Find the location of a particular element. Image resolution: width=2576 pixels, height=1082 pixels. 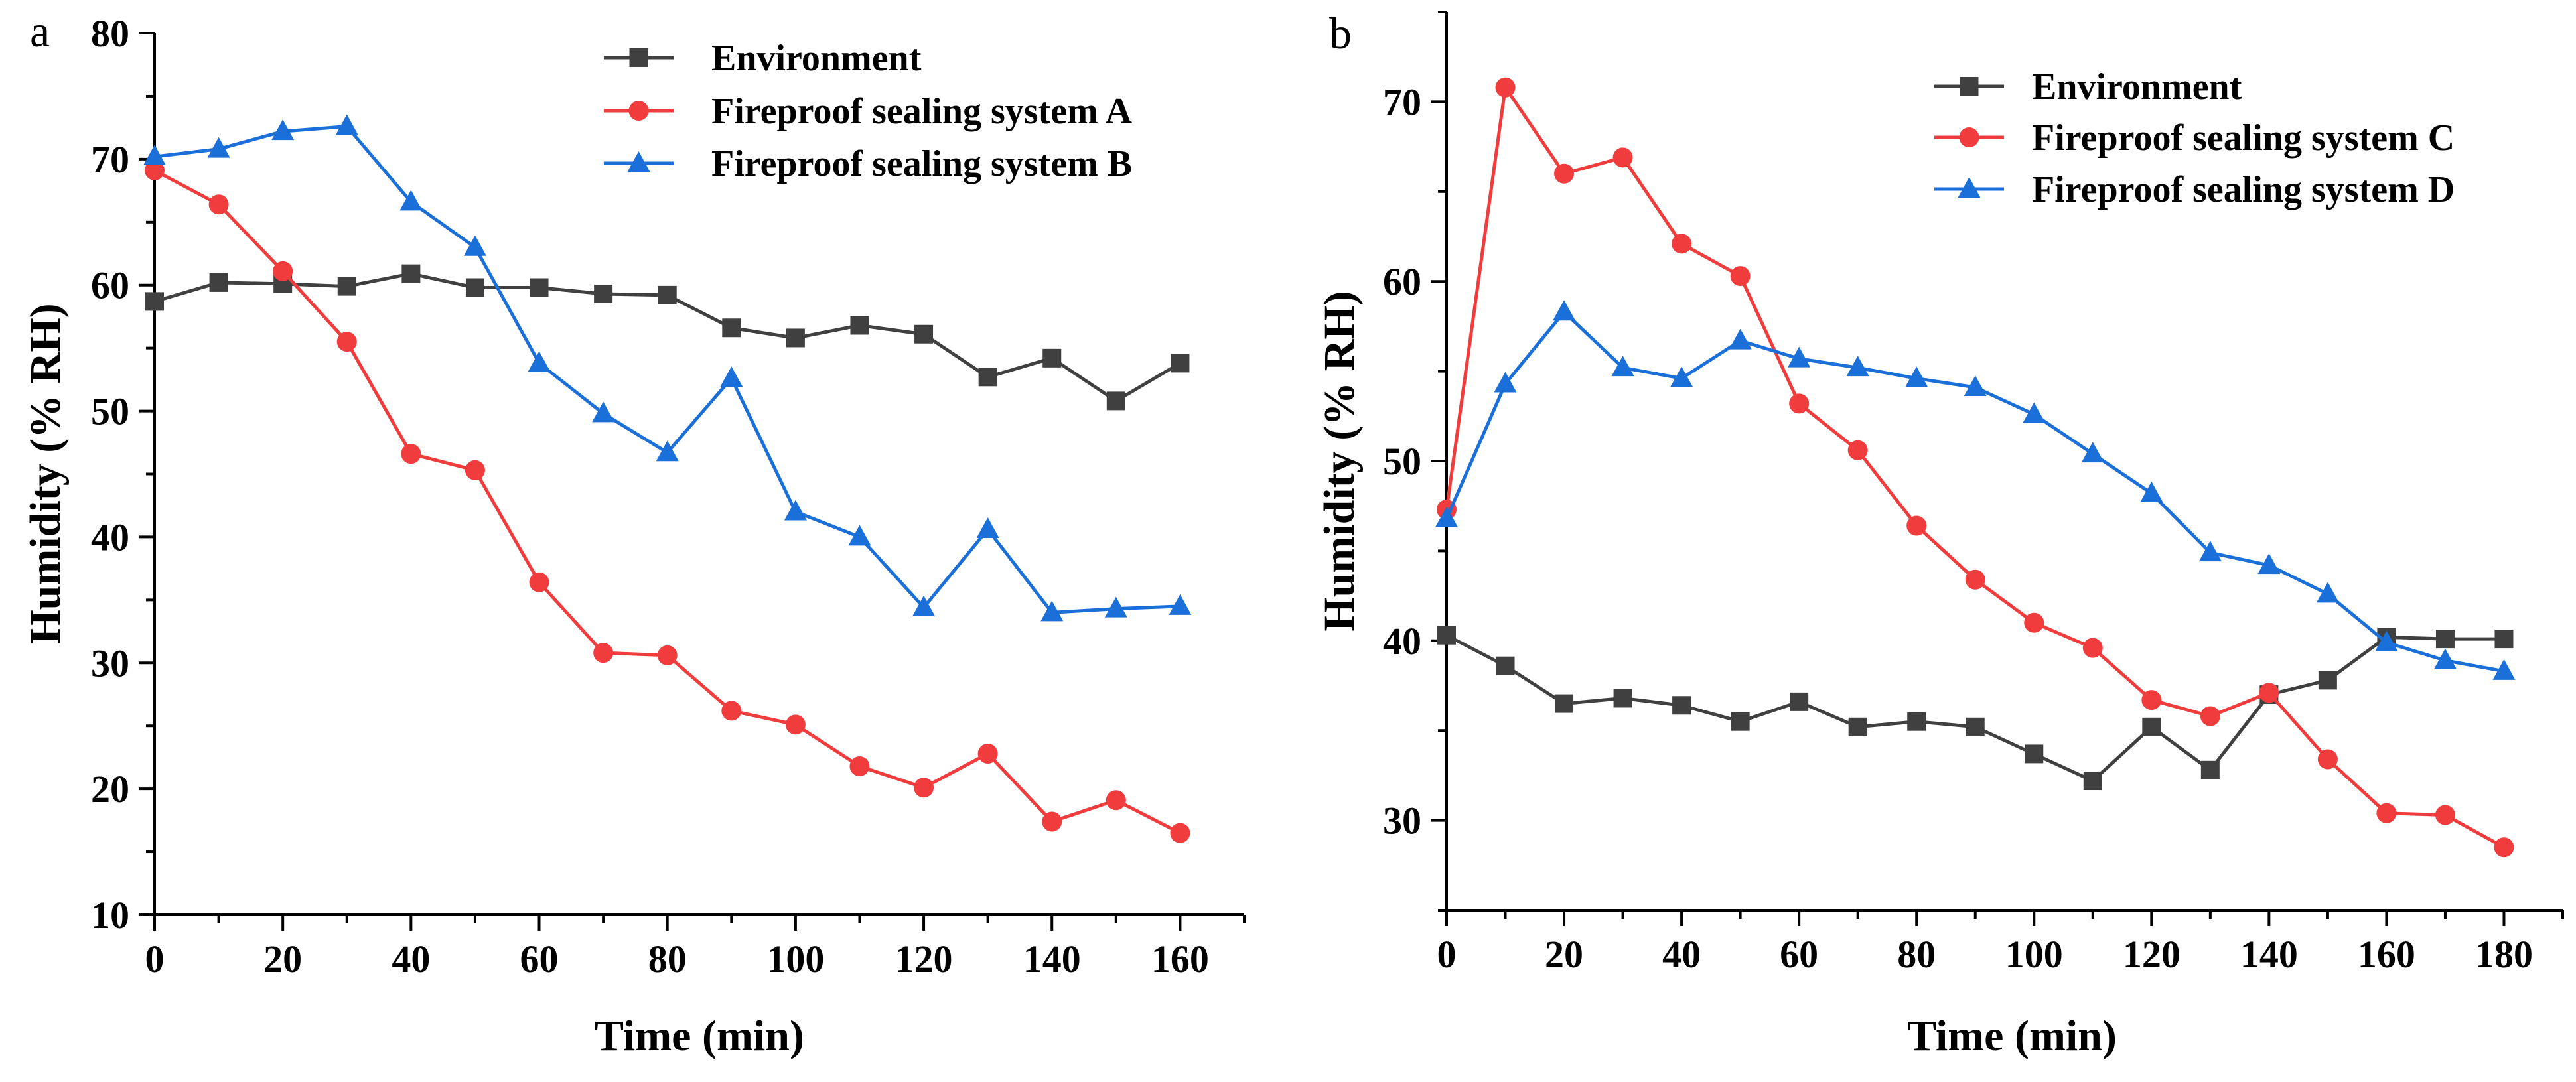

legend-label: Fireproof sealing system B is located at coordinates (922, 163).